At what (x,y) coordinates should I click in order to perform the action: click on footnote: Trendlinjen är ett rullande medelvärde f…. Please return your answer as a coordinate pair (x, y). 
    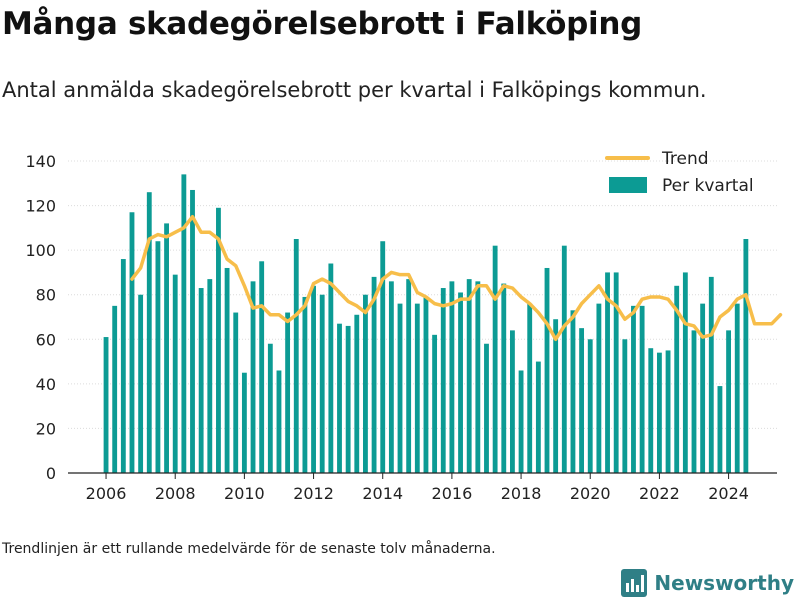
    Looking at the image, I should click on (249, 549).